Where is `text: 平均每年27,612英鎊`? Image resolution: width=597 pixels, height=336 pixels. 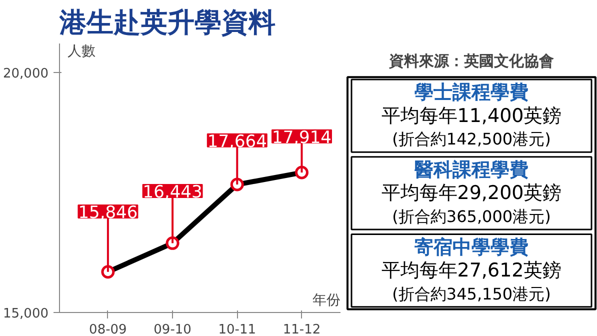 text: 平均每年27,612英鎊 is located at coordinates (471, 271).